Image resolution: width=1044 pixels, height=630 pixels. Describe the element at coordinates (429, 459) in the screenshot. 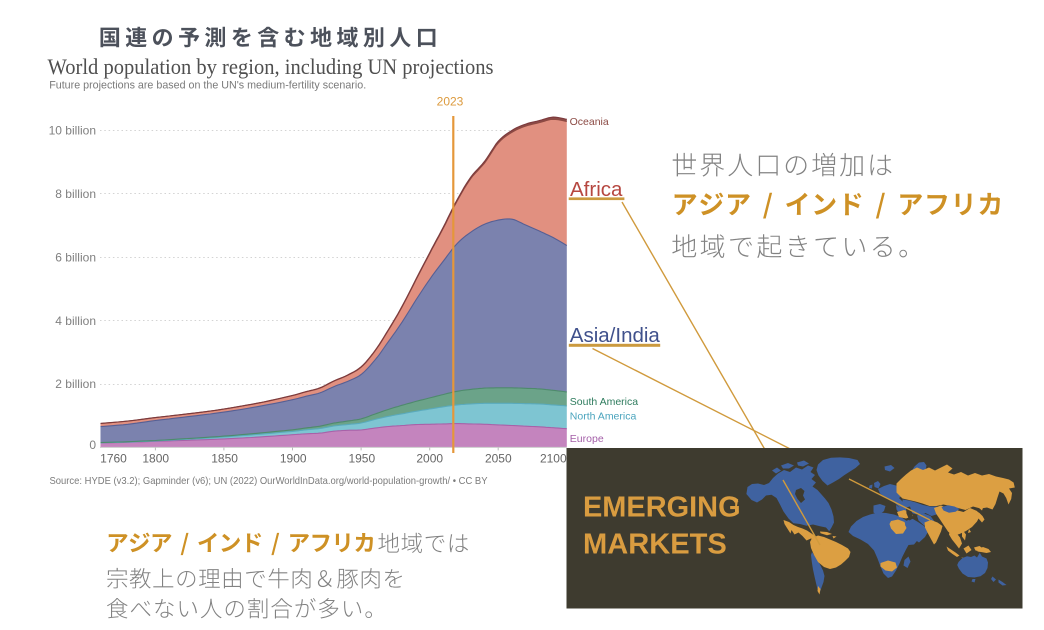

I see `svg-text: 2000` at that location.